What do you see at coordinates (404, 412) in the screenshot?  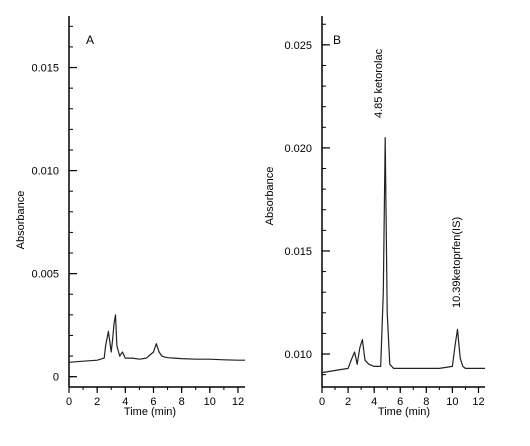 I see `panel-b-x-axis-title: Time (min)` at bounding box center [404, 412].